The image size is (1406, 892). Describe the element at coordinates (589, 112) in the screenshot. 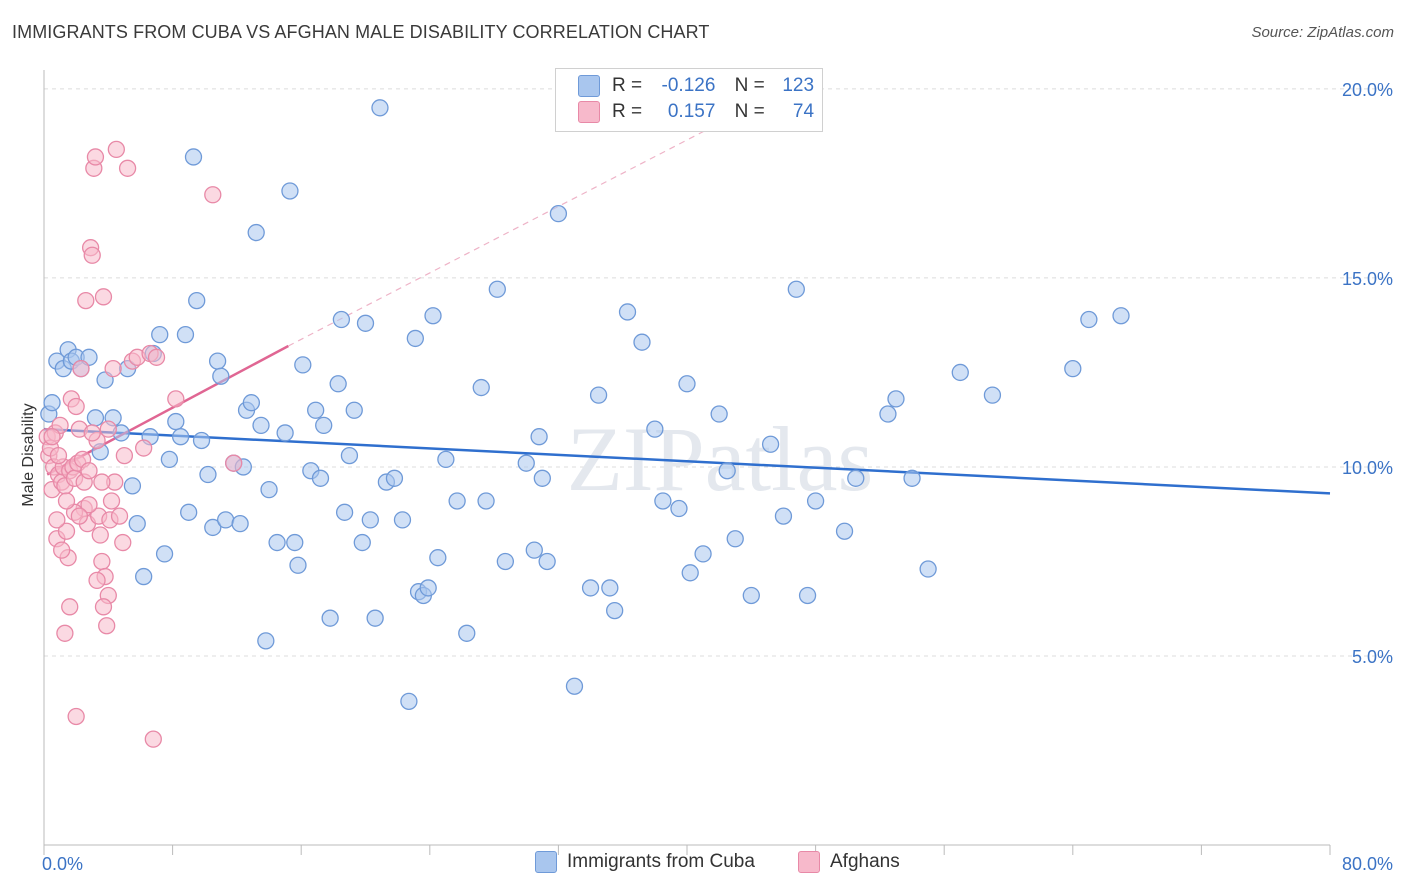

I see `legend-swatch-afghans` at that location.